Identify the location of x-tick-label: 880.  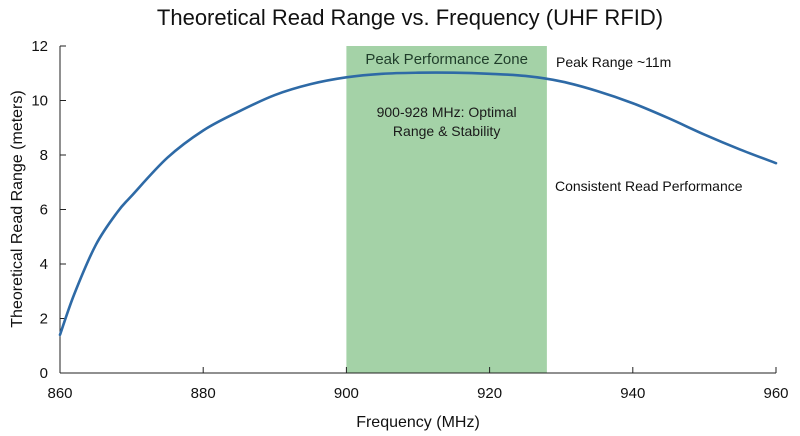
(203, 393).